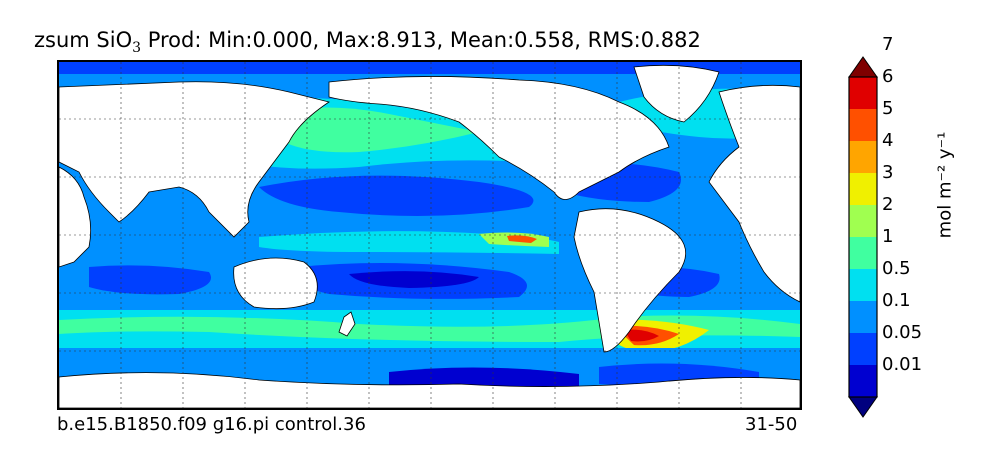 Image resolution: width=995 pixels, height=466 pixels. What do you see at coordinates (429, 390) in the screenshot?
I see `continent-antarctica` at bounding box center [429, 390].